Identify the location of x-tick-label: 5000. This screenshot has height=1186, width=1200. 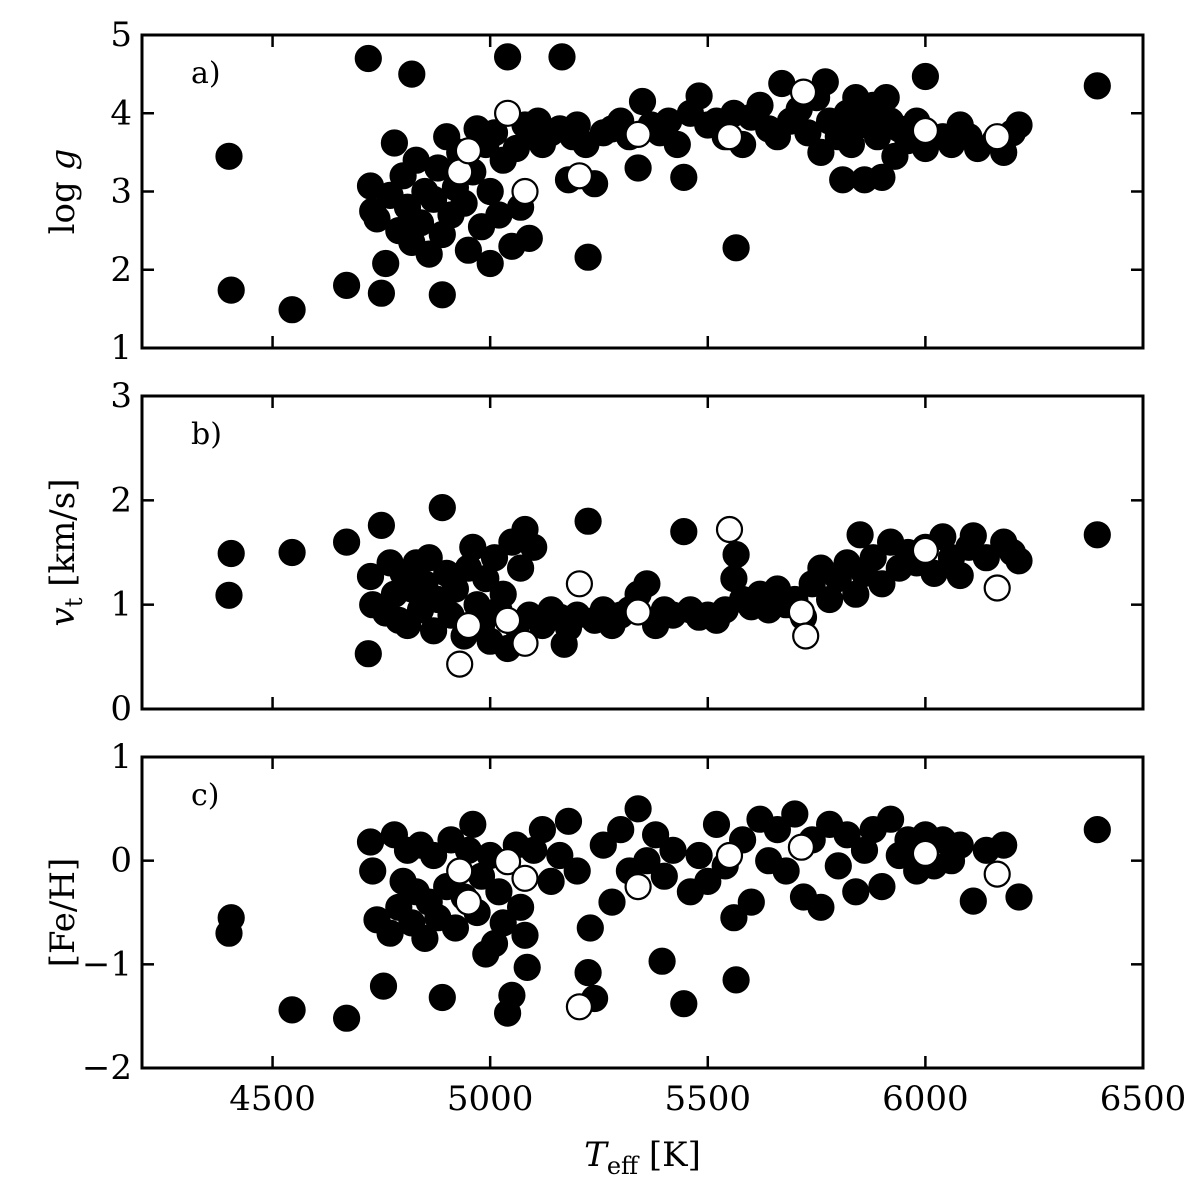
(490, 1099).